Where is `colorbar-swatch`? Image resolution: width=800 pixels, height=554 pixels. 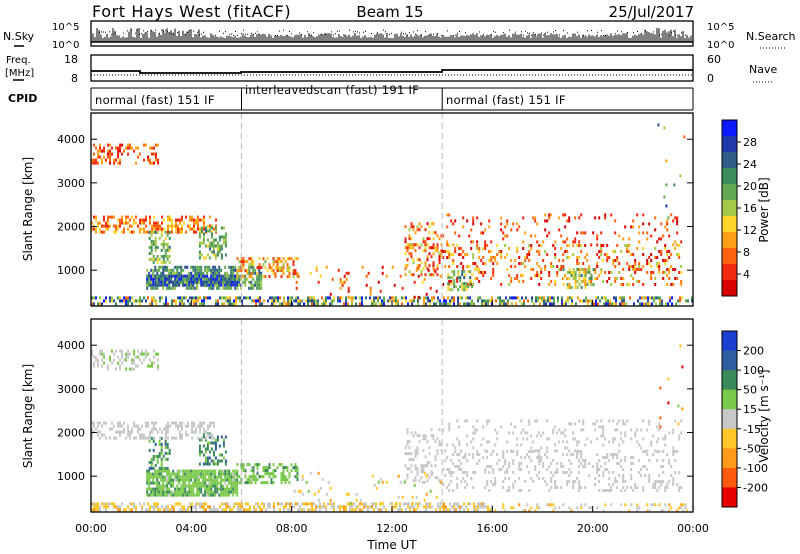 colorbar-swatch is located at coordinates (729, 458).